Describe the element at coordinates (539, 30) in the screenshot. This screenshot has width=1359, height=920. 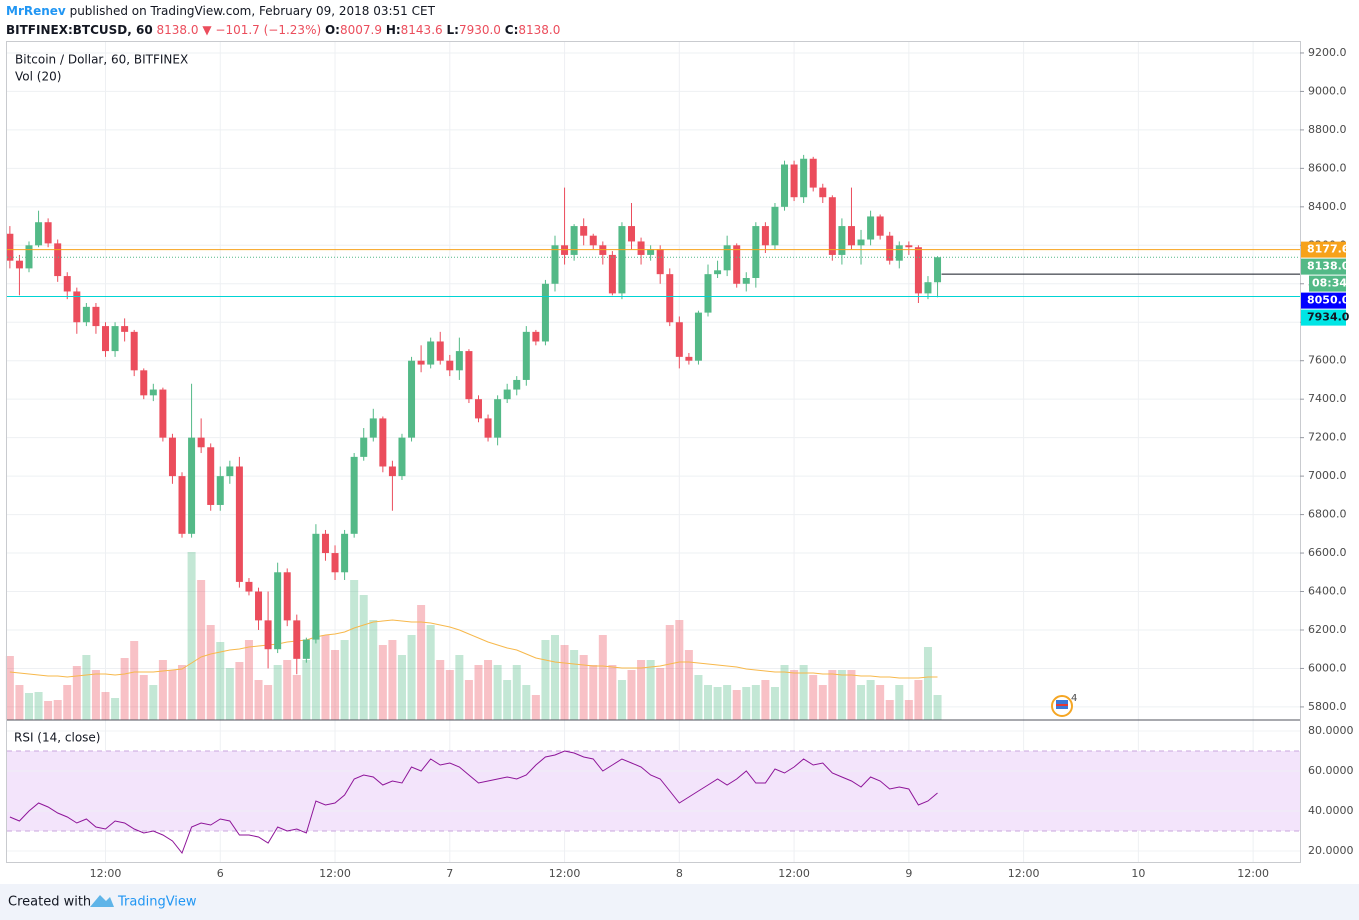
I see `ohlc-value: 8138.0` at that location.